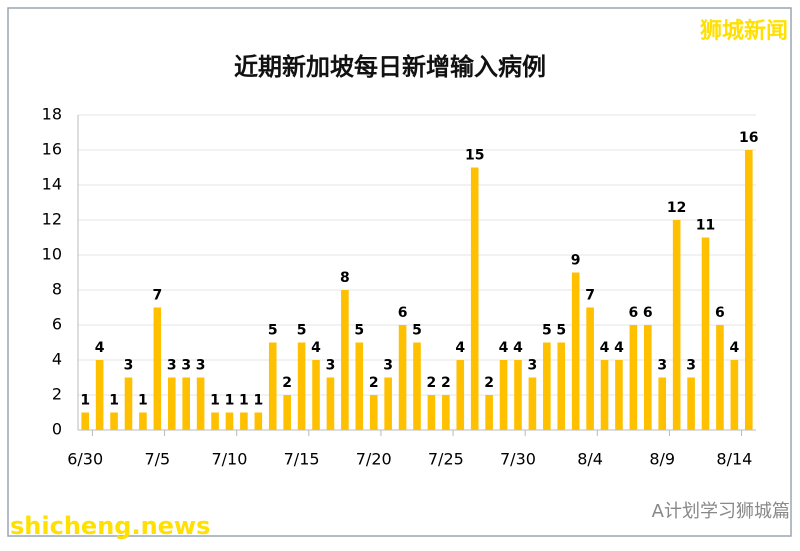 The width and height of the screenshot is (800, 551). I want to click on y-tick-label: 12, so click(52, 219).